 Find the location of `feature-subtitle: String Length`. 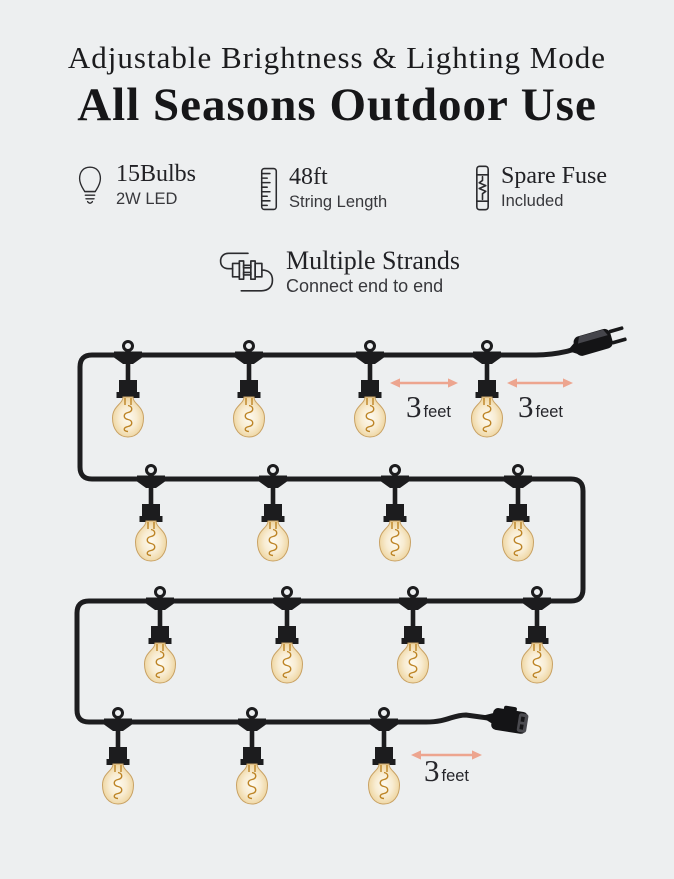

feature-subtitle: String Length is located at coordinates (338, 202).